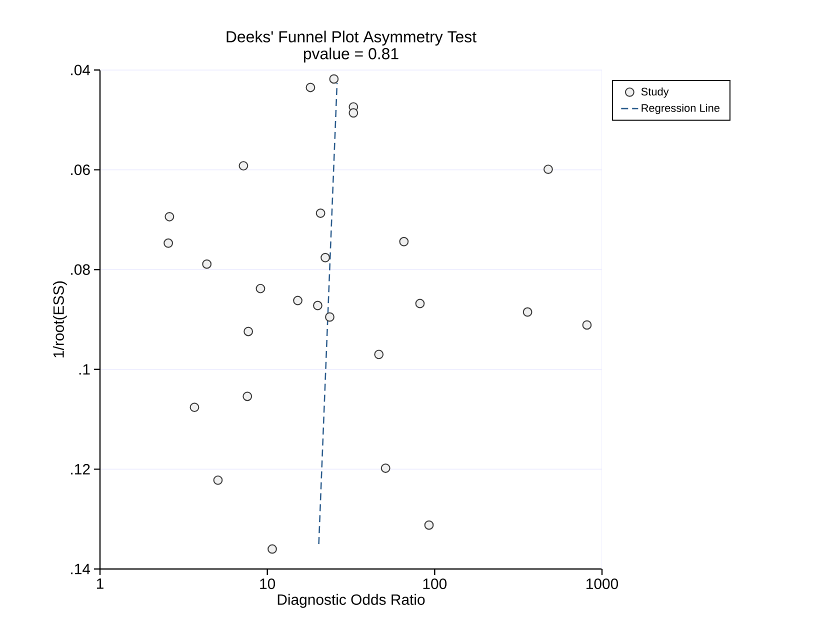  What do you see at coordinates (80, 269) in the screenshot?
I see `y-tick-label: .08` at bounding box center [80, 269].